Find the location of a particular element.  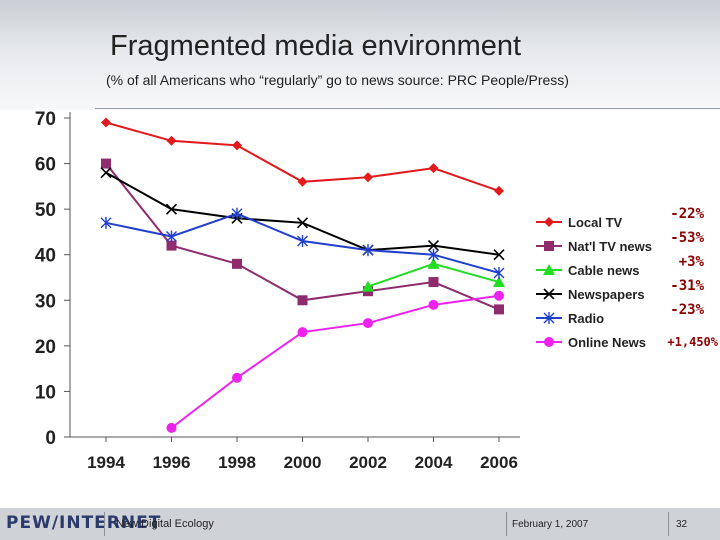

y-tick-label: 40 is located at coordinates (45, 256).